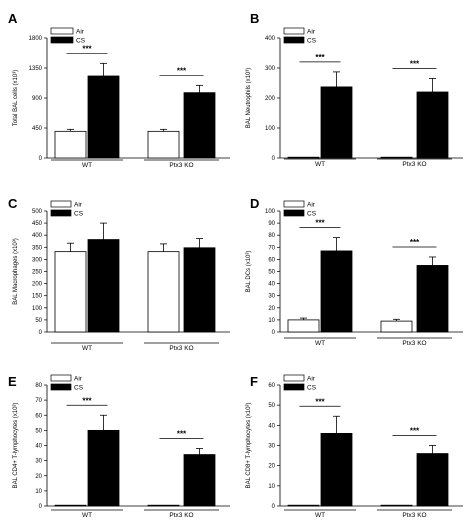  I want to click on y-tick-label: 400, so click(270, 39).